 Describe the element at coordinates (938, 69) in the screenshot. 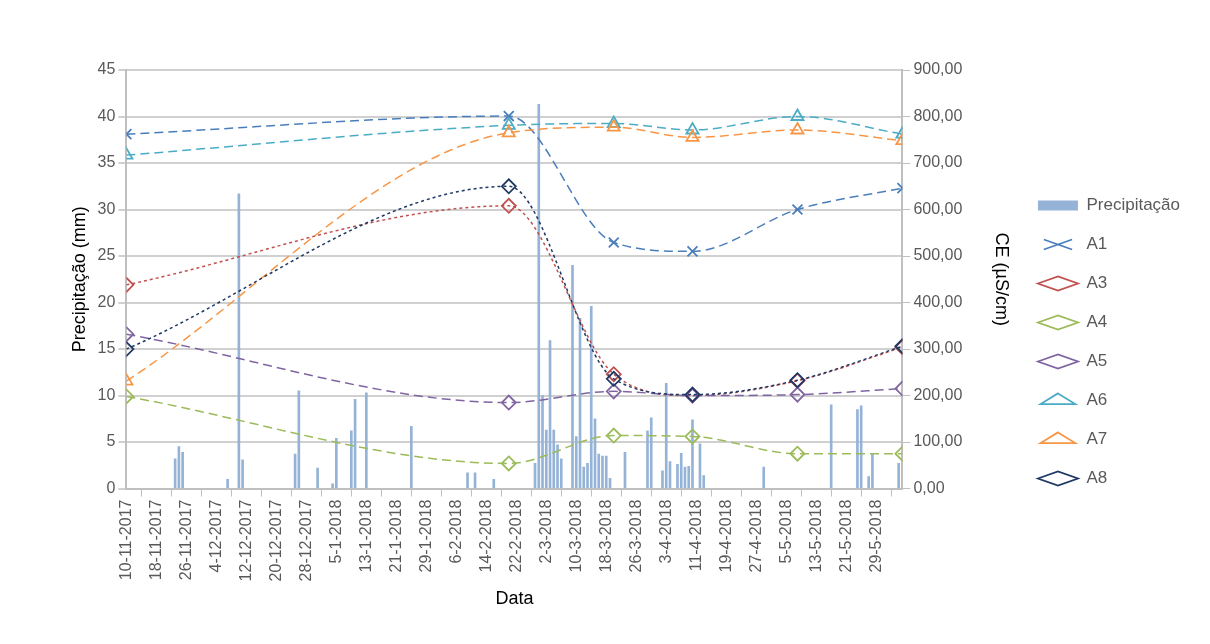

I see `y2-tick-label: 900,00` at that location.